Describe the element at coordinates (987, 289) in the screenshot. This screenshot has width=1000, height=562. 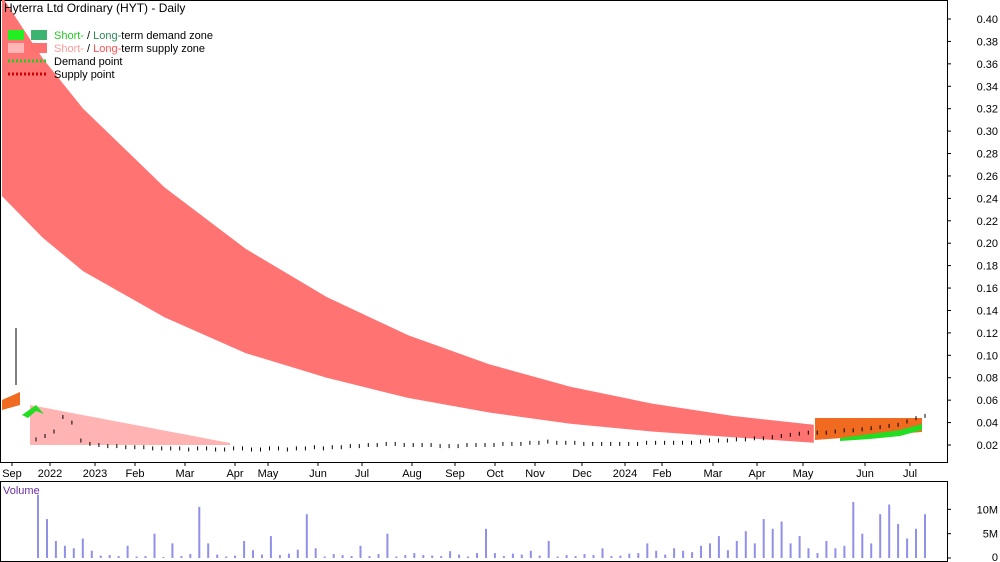
I see `y-tick-label: 0.16` at that location.